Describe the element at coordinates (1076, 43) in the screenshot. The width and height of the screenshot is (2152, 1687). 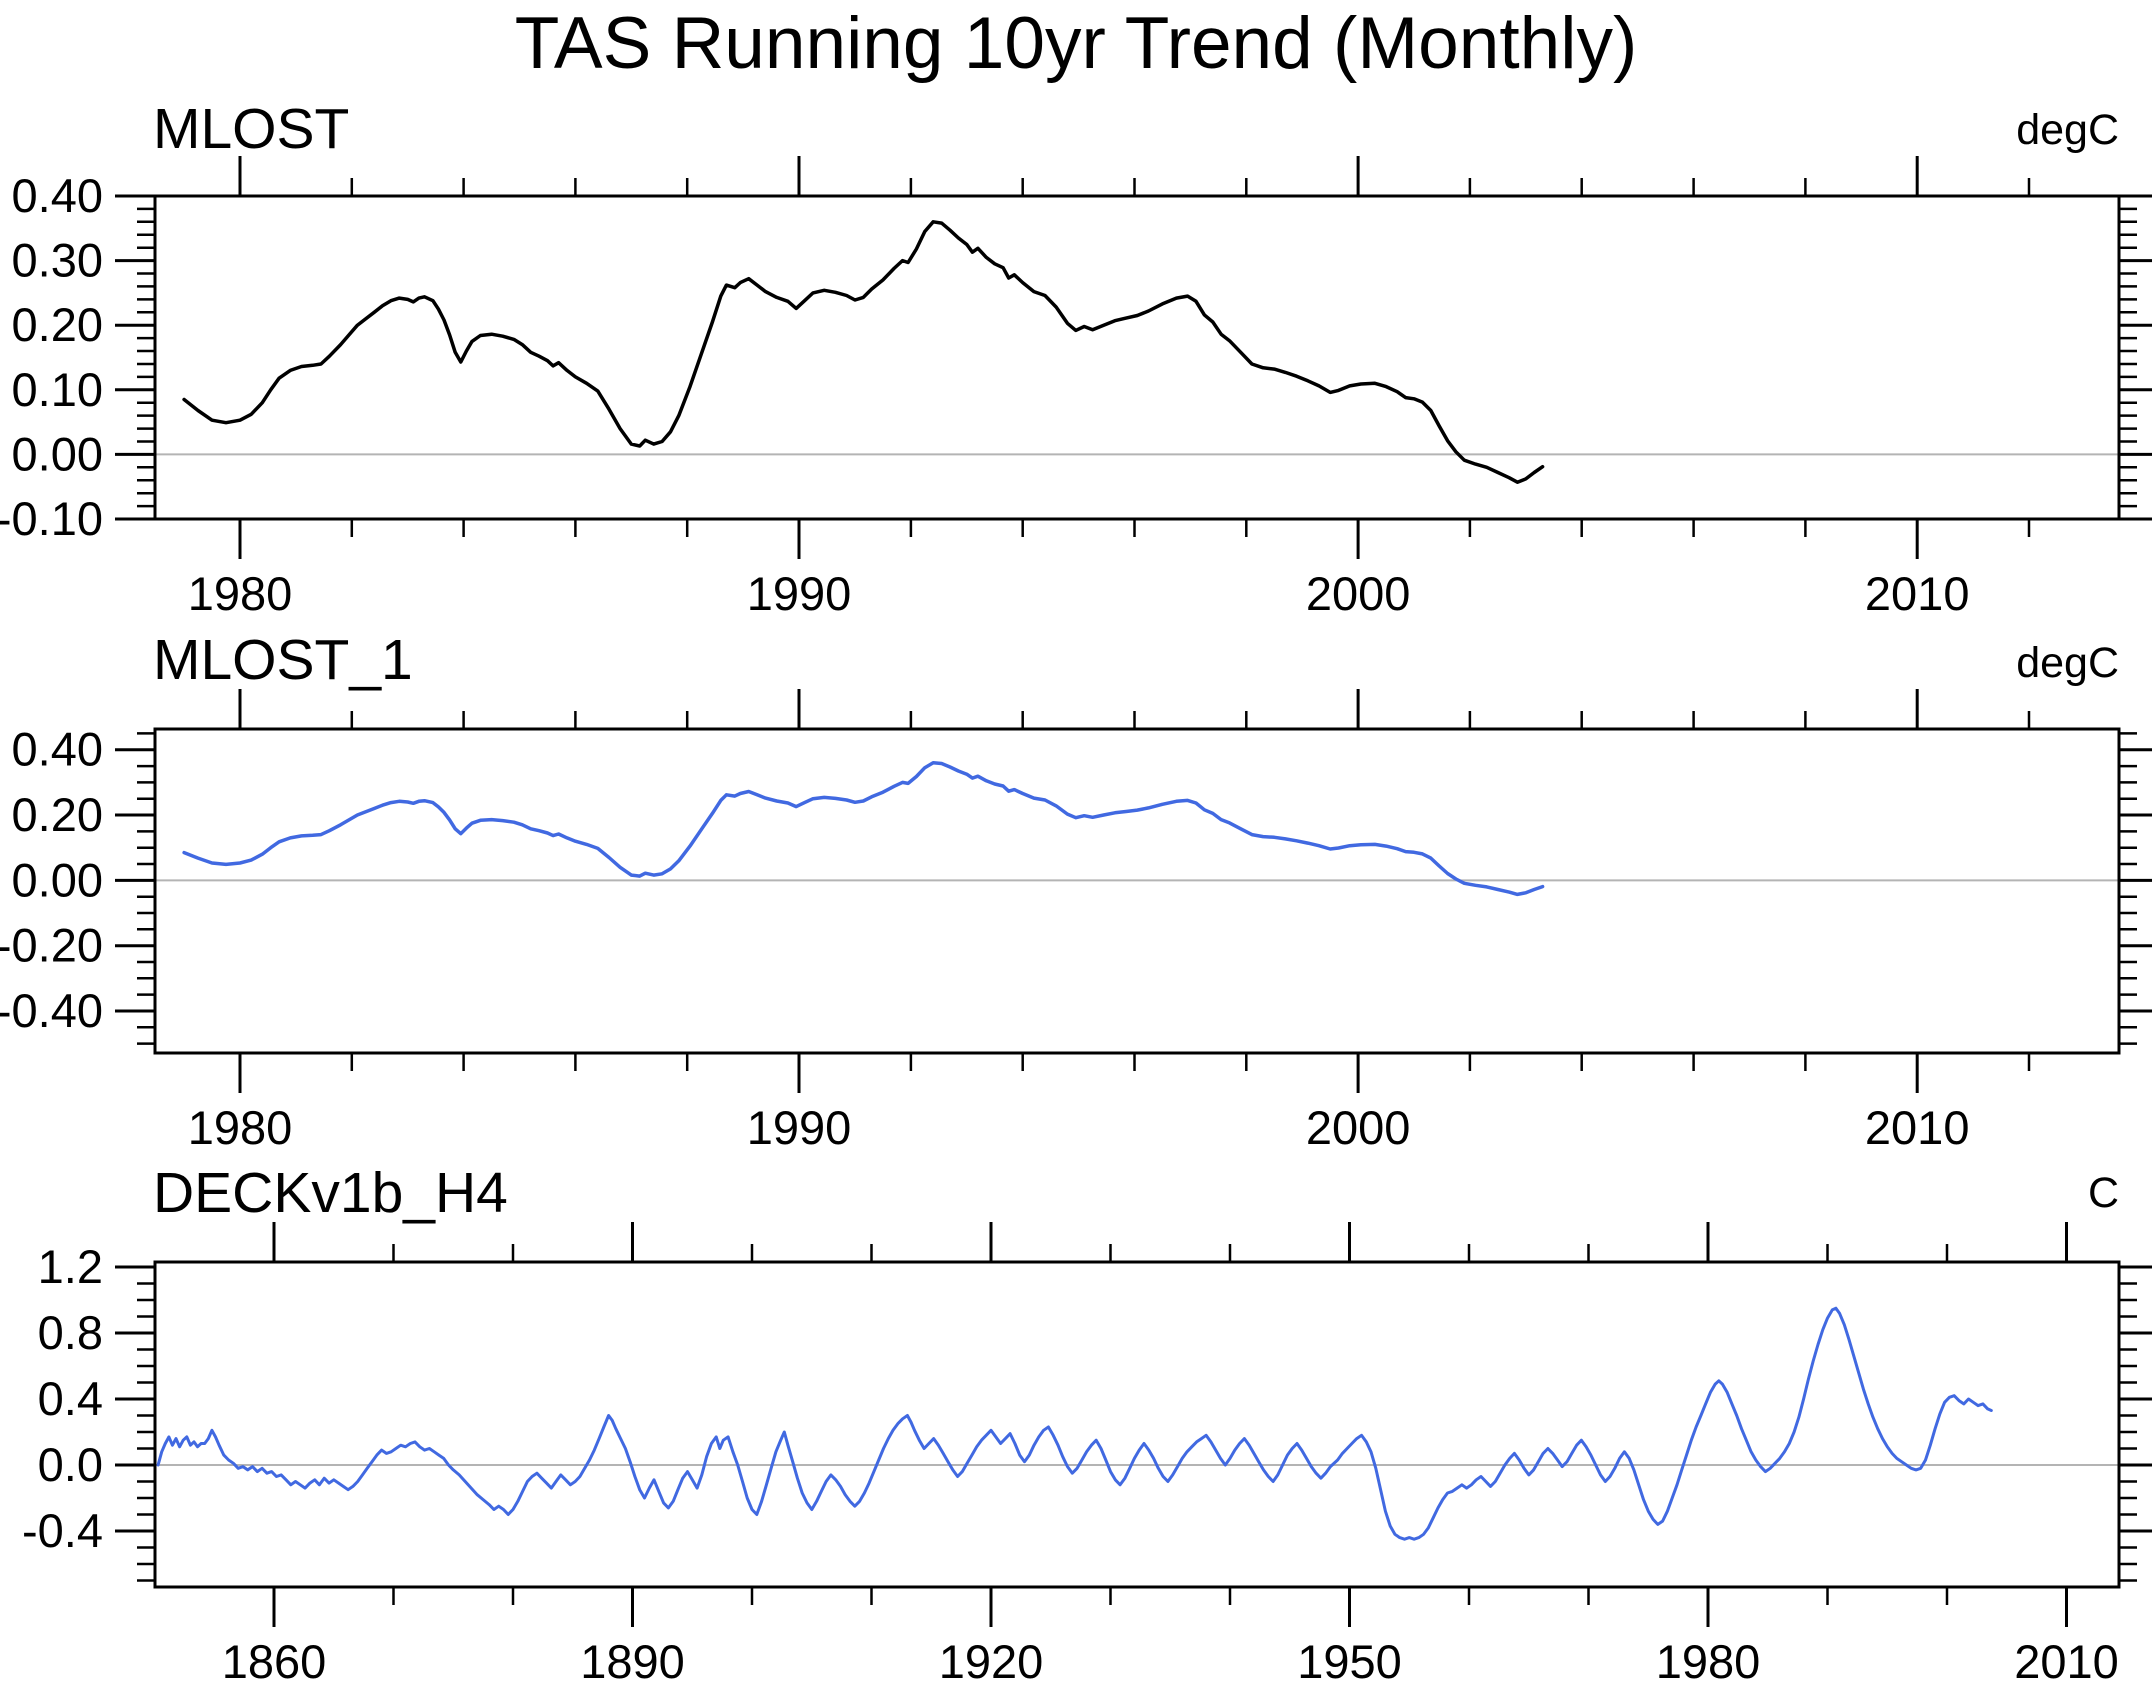
I see `main-title: TAS Running 10yr Trend (Monthly)` at that location.